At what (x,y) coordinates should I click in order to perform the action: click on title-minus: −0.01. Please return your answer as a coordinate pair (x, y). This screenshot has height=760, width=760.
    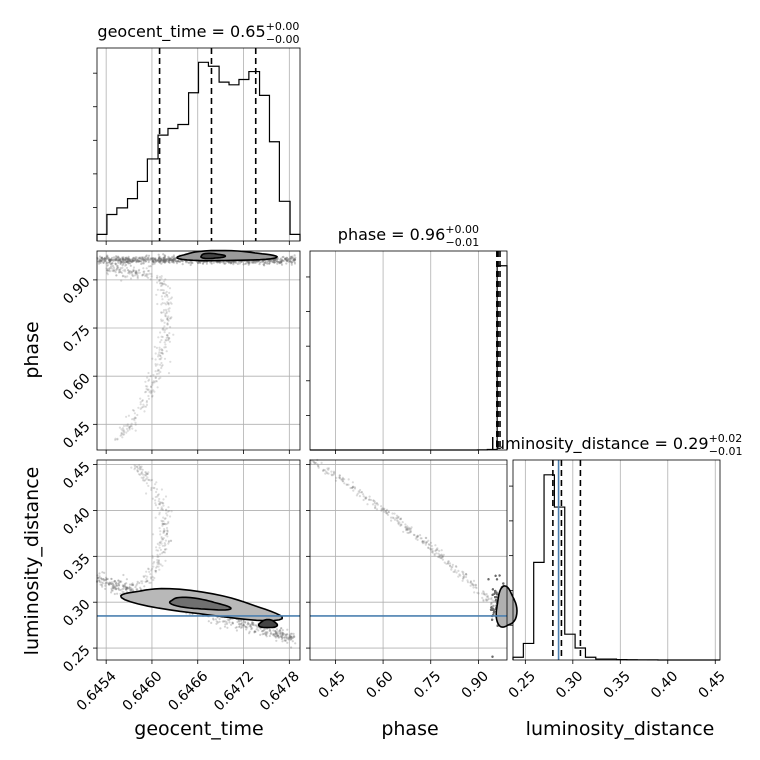
    Looking at the image, I should click on (462, 242).